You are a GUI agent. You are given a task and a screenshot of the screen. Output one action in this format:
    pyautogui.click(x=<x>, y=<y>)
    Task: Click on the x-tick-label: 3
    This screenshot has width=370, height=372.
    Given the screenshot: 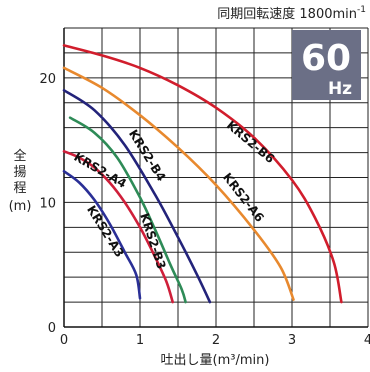 What is the action you would take?
    pyautogui.click(x=292, y=340)
    